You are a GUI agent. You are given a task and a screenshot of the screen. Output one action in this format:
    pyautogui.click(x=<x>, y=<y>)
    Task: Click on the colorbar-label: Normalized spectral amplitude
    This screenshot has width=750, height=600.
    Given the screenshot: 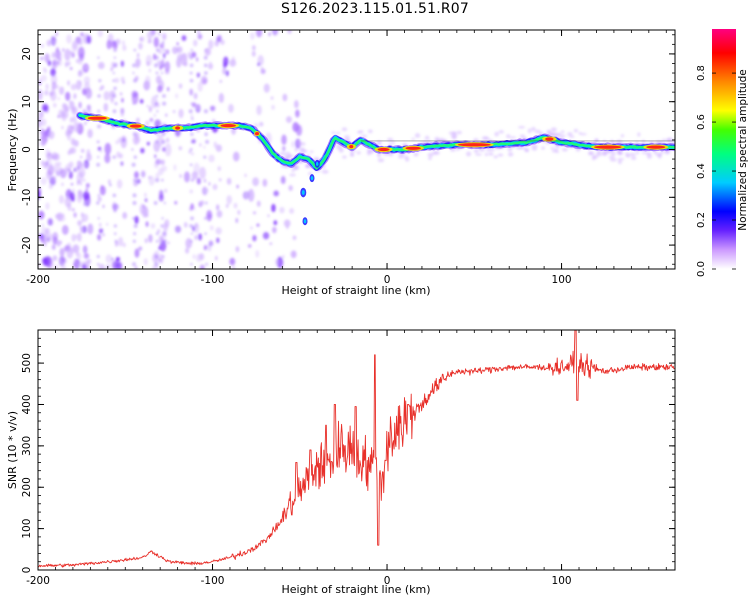 What is the action you would take?
    pyautogui.click(x=743, y=149)
    